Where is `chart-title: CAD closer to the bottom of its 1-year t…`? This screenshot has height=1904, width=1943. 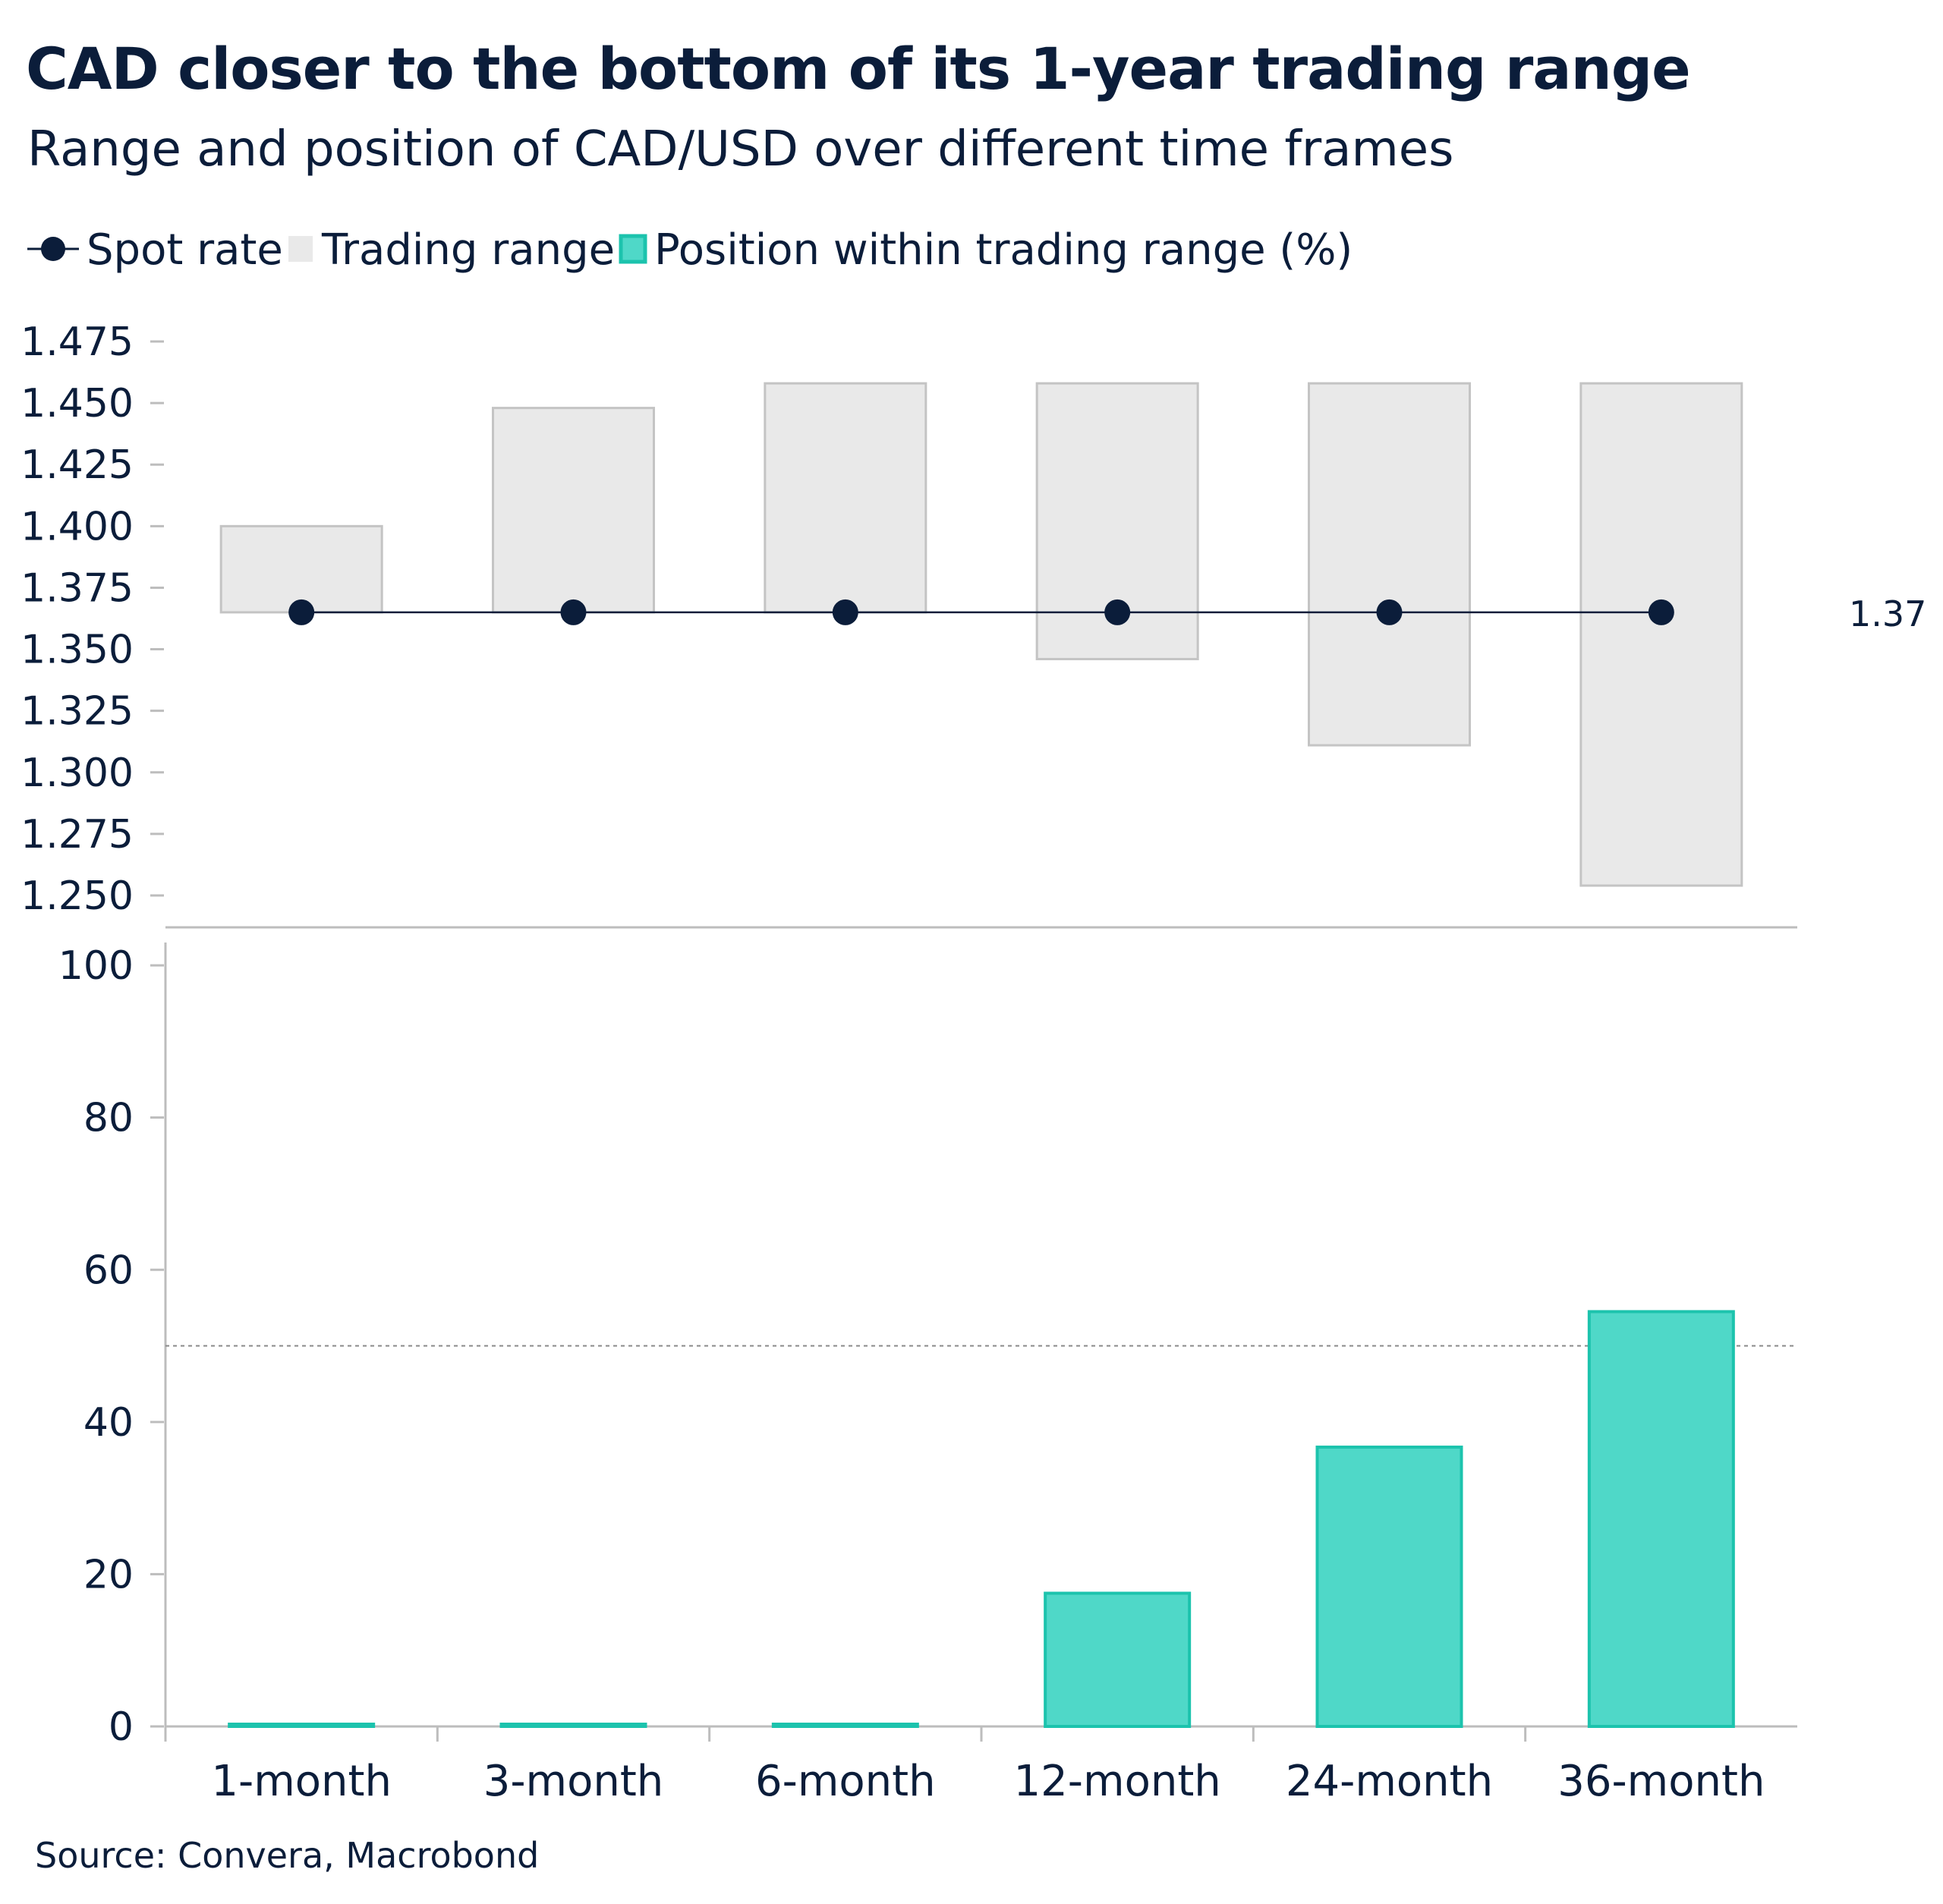
chart-title: CAD closer to the bottom of its 1-year t… is located at coordinates (859, 68).